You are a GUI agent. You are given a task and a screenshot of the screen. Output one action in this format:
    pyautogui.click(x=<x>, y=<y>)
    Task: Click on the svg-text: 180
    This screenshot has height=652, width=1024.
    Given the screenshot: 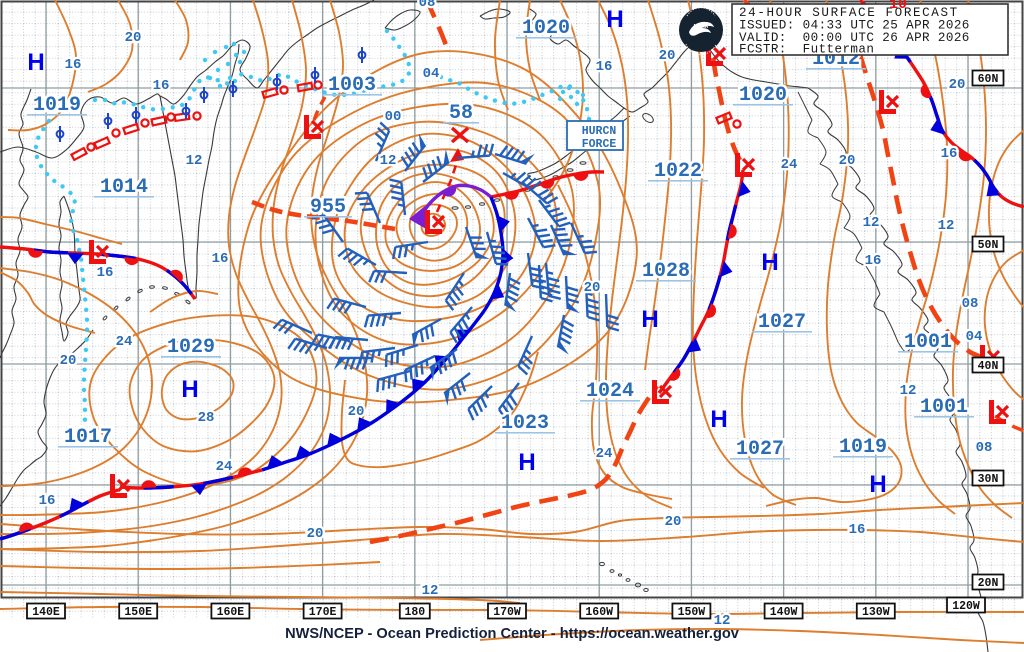 What is the action you would take?
    pyautogui.click(x=414, y=612)
    